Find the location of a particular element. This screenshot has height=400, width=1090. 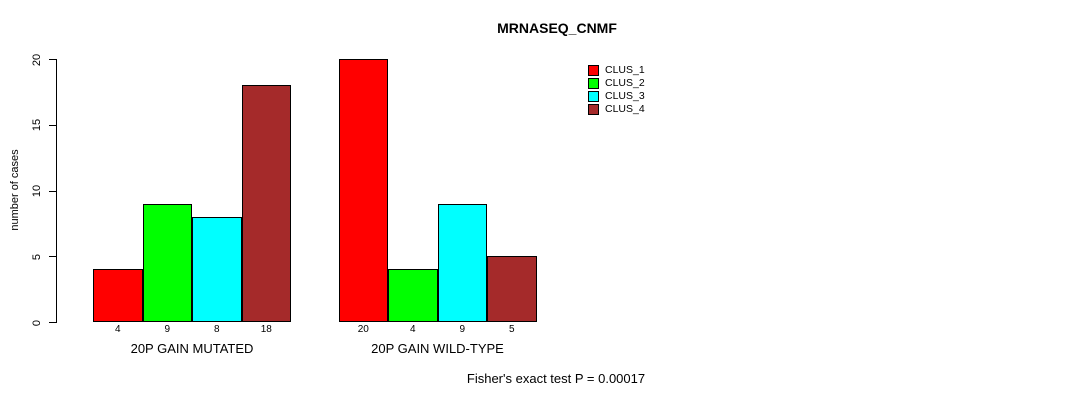

y-axis-tick-label: 15 is located at coordinates (37, 125).